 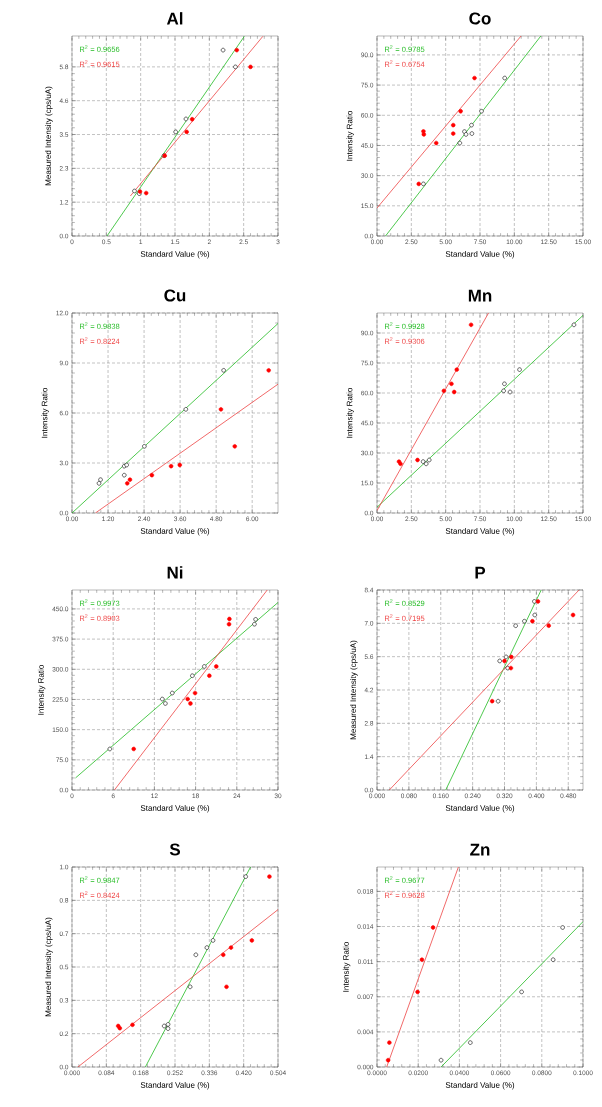 I want to click on chart-title: Co, so click(x=480, y=18).